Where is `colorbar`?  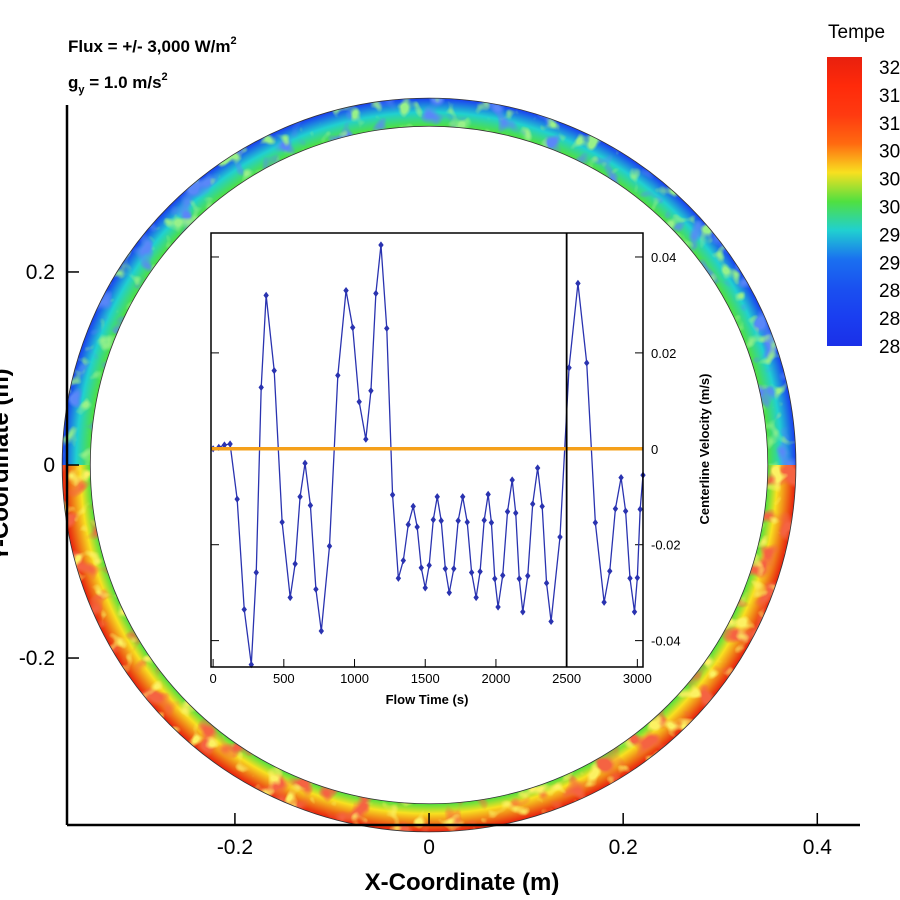
colorbar is located at coordinates (844, 201).